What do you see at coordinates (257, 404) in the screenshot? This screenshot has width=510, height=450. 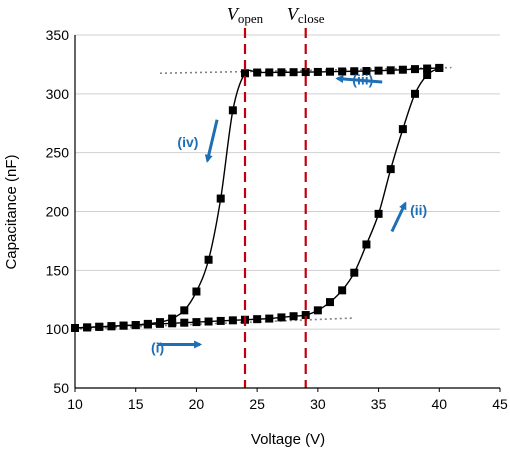 I see `x-tick-label: 25` at bounding box center [257, 404].